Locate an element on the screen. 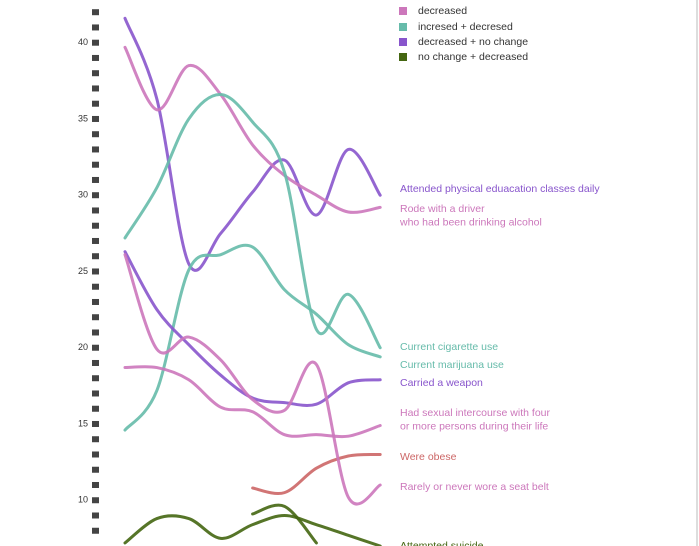  series-label: Rode with a driver is located at coordinates (442, 209).